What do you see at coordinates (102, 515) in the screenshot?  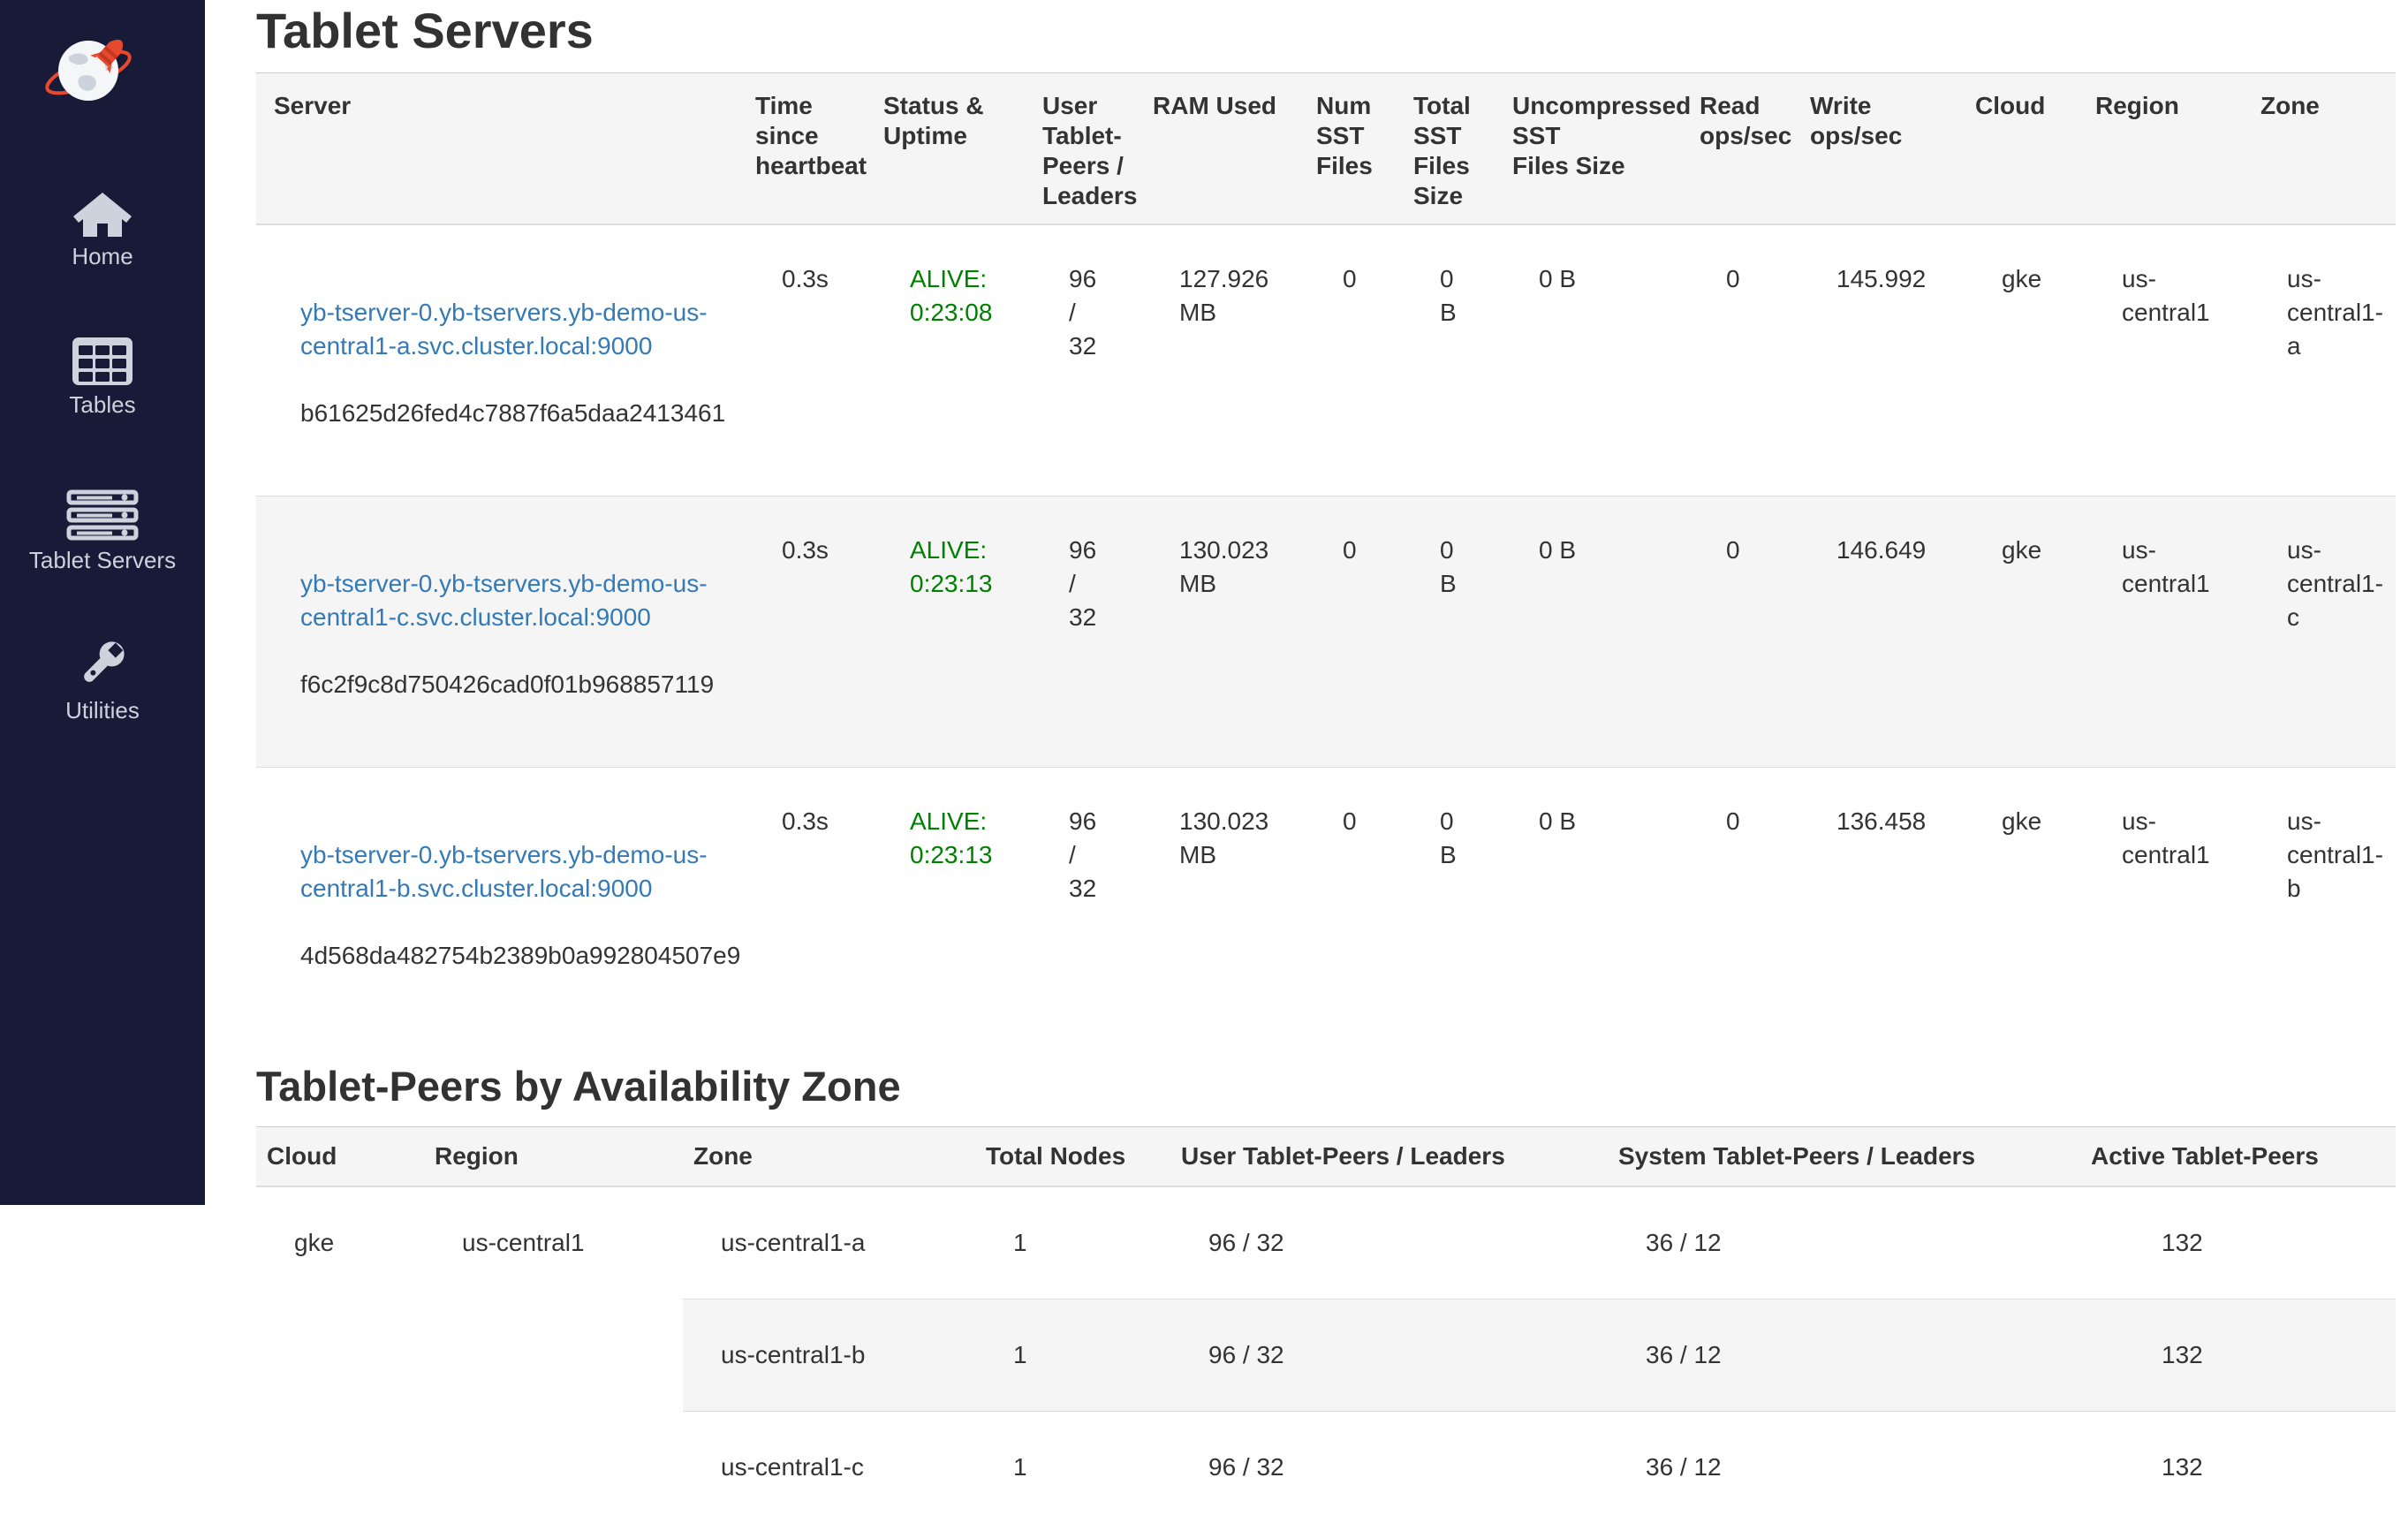 I see `tablet-servers-icon` at bounding box center [102, 515].